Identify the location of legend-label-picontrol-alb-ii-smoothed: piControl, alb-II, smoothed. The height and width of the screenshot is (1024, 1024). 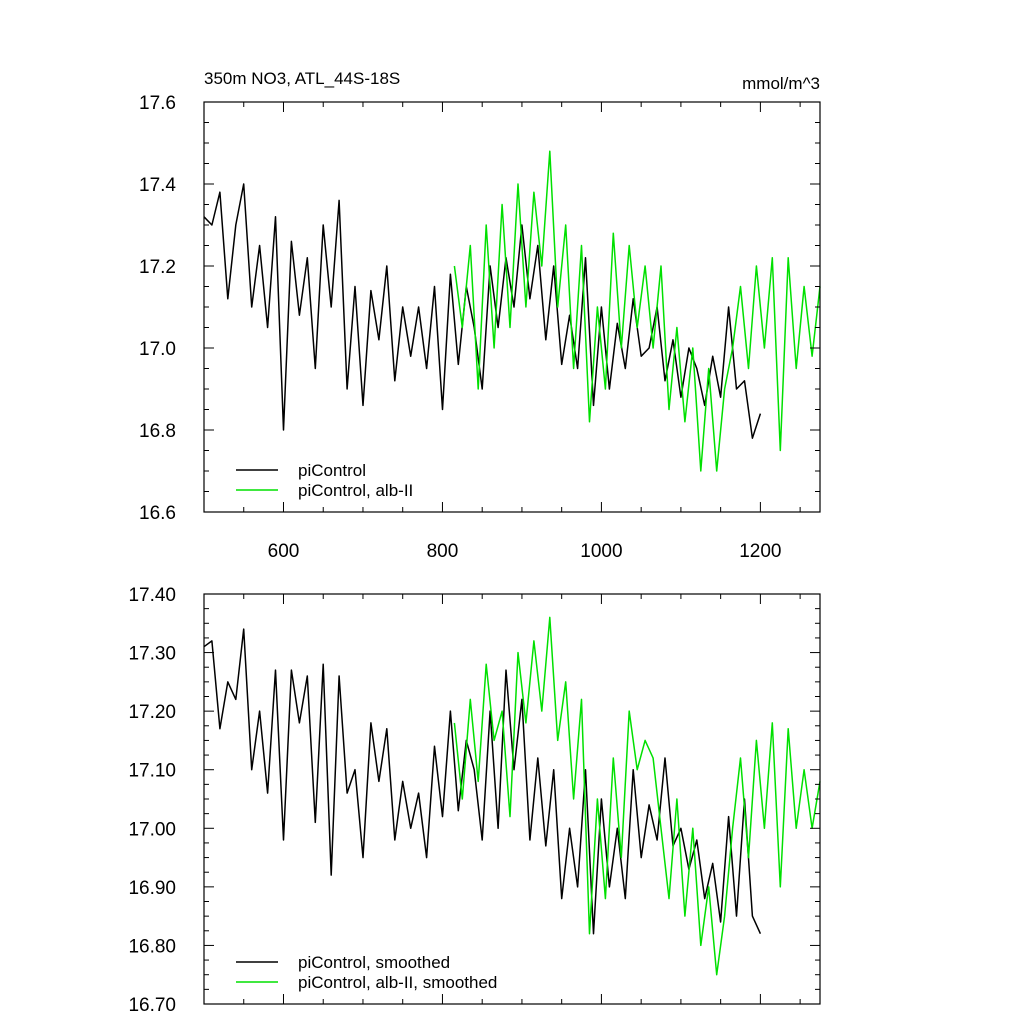
(397, 982).